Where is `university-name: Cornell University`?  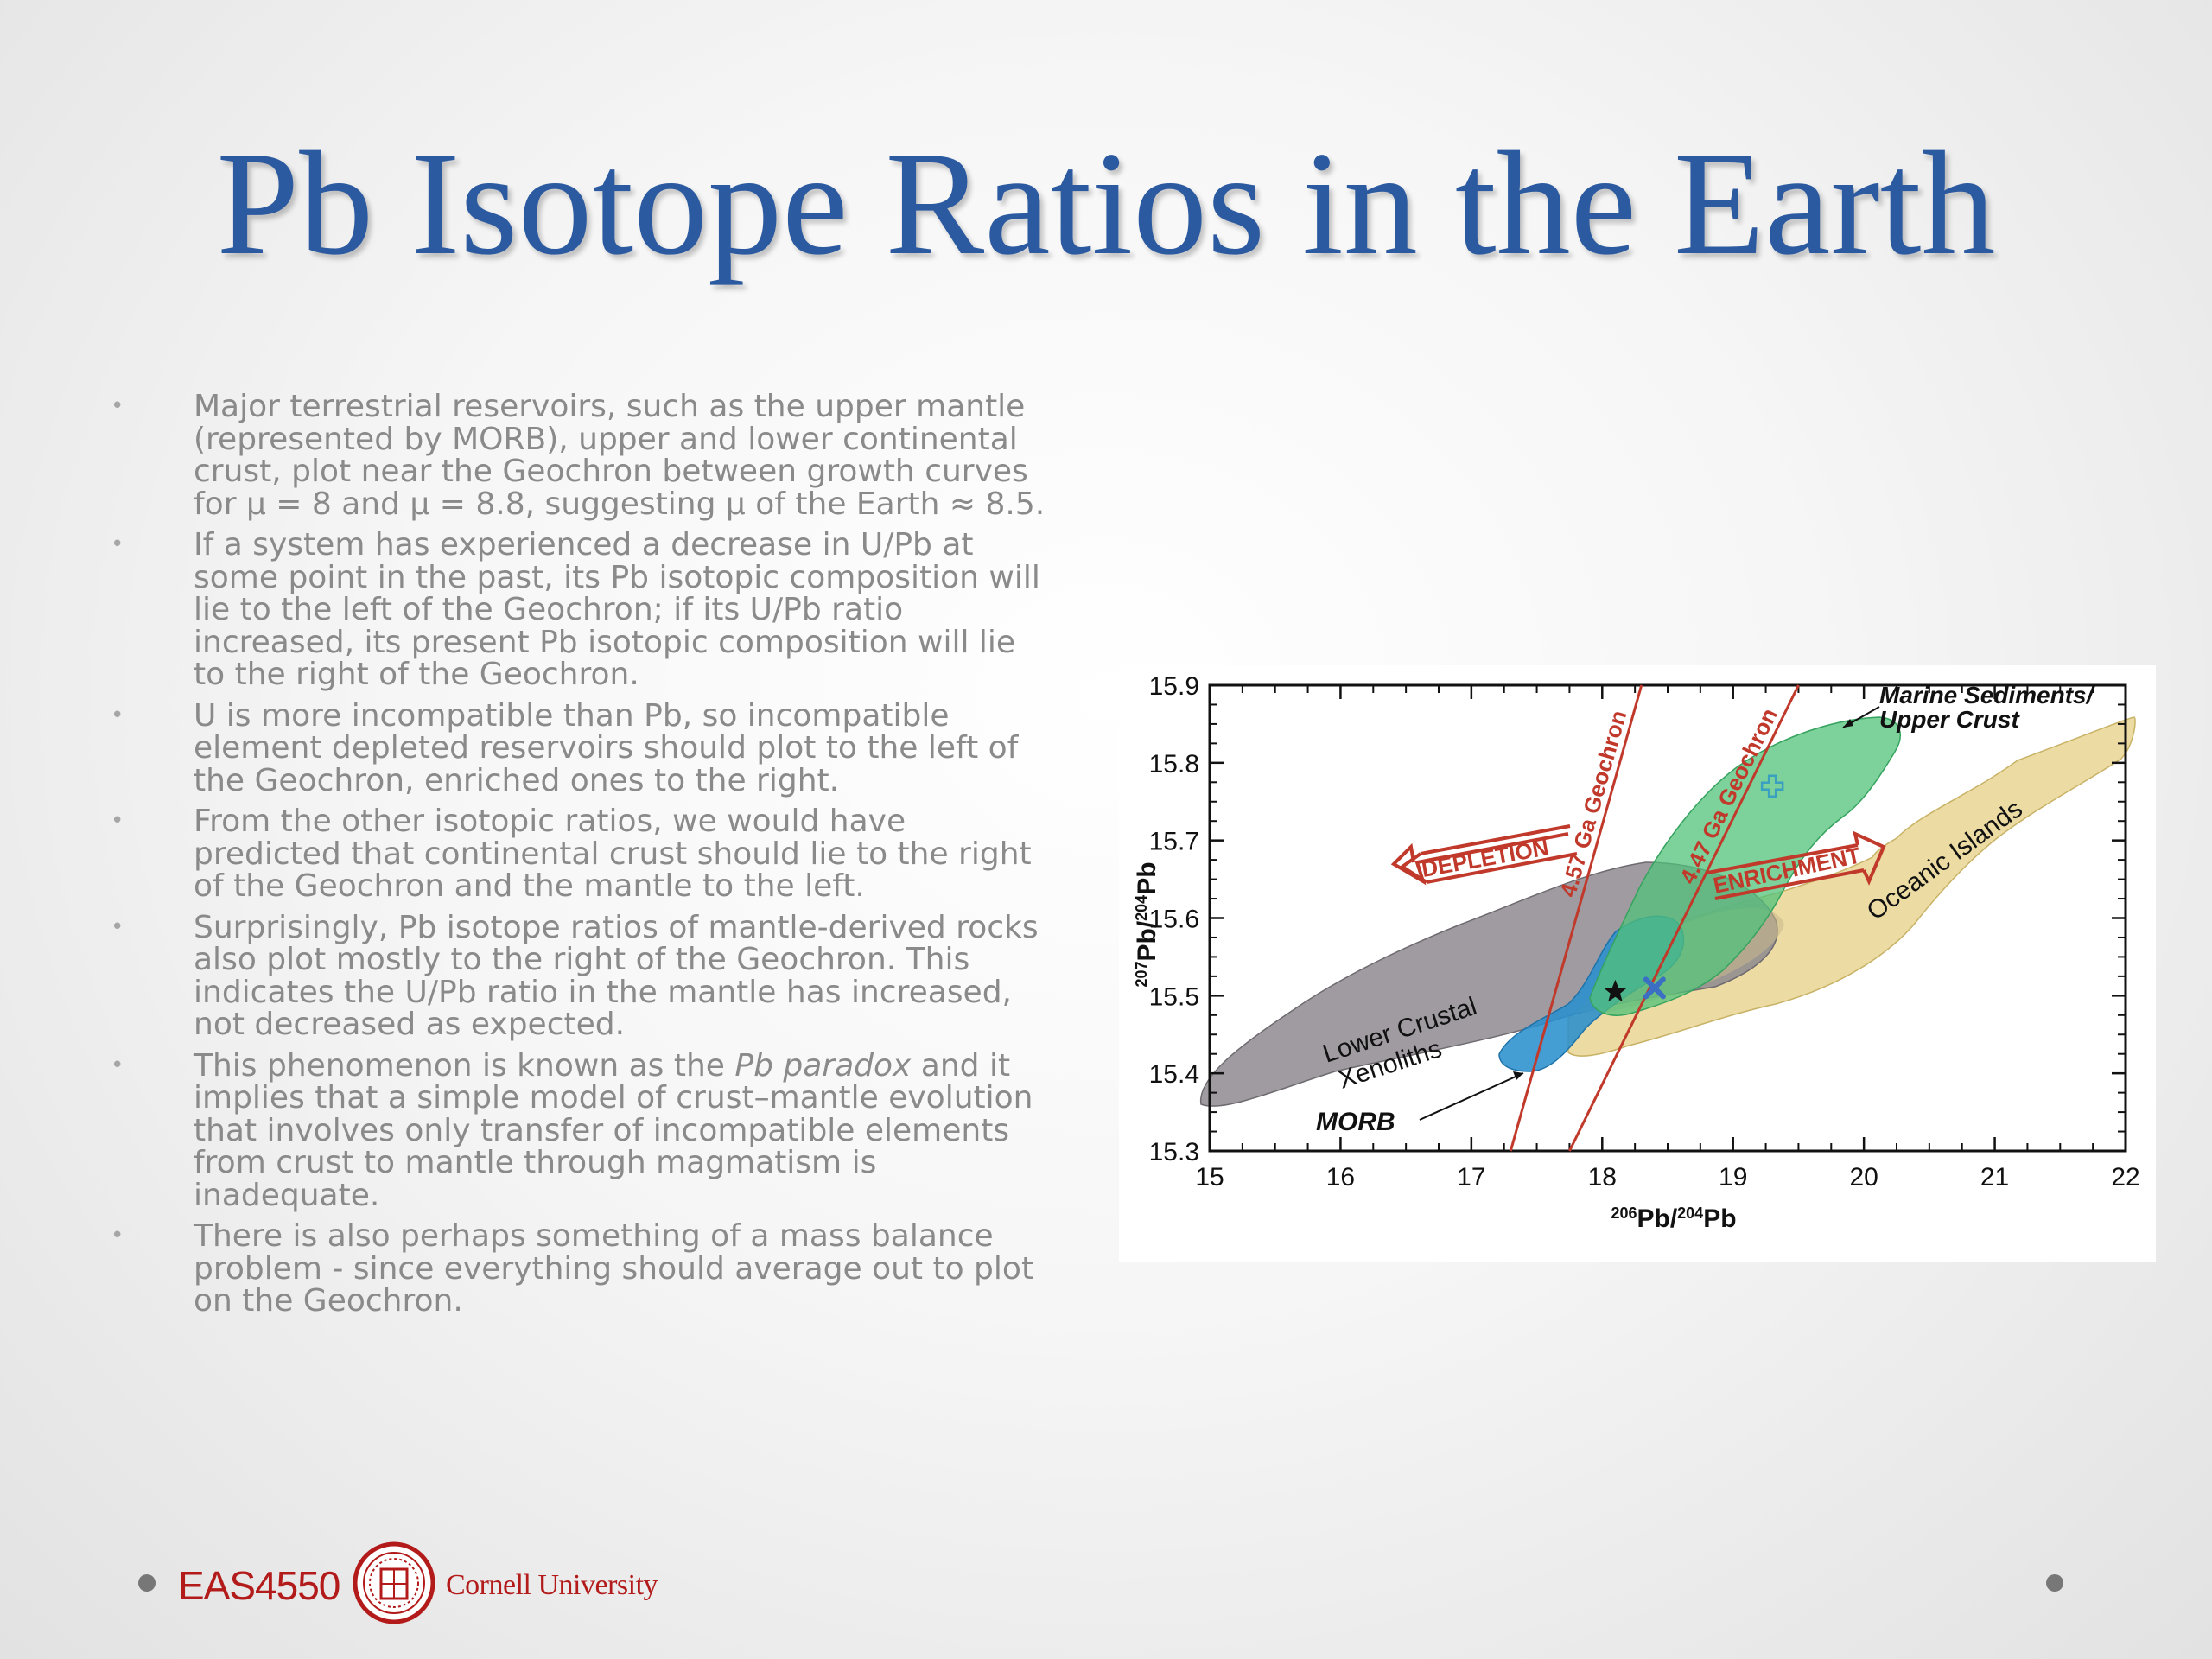
university-name: Cornell University is located at coordinates (552, 1585).